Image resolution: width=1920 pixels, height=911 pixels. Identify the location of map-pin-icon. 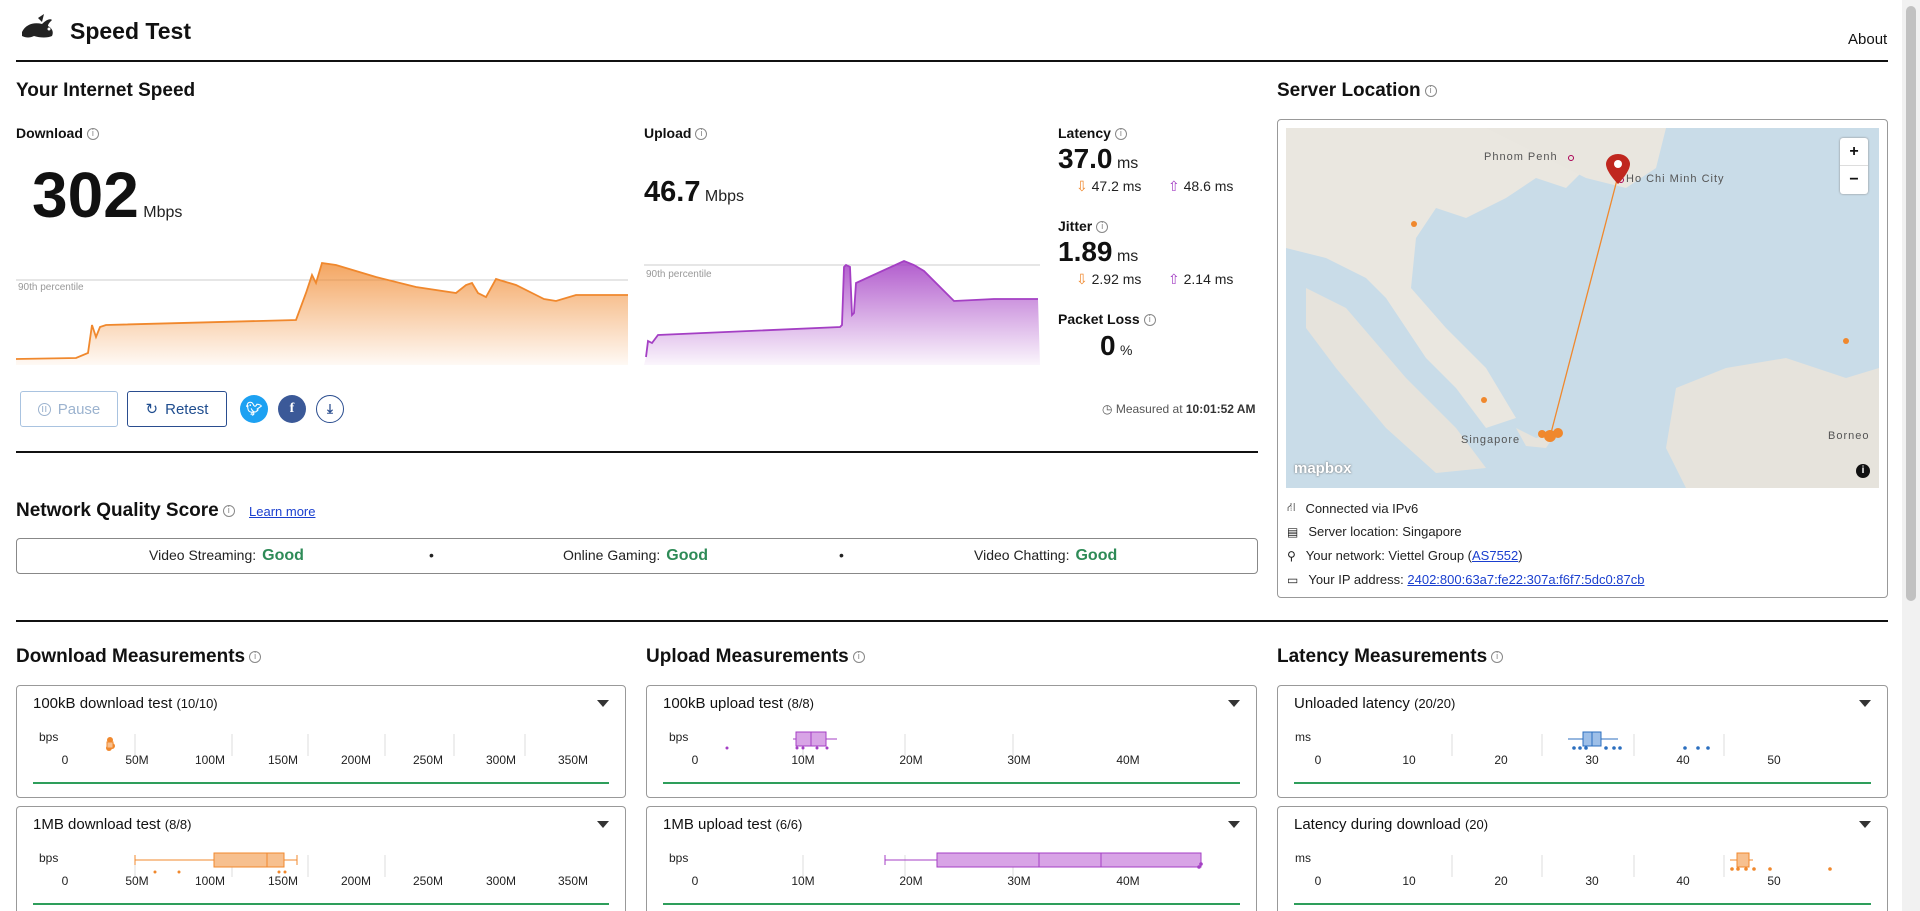
(1618, 169).